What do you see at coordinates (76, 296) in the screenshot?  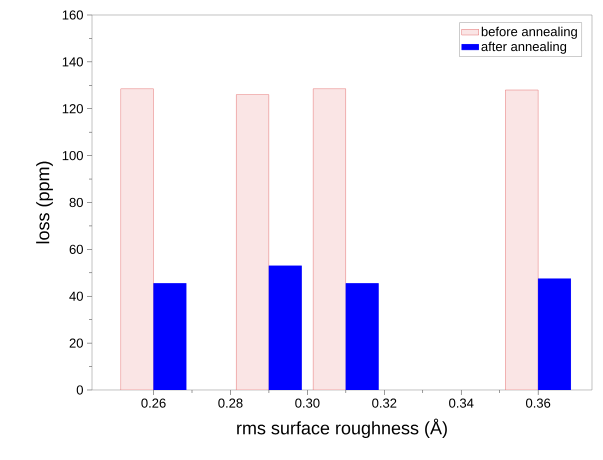 I see `y-tick-label: 40` at bounding box center [76, 296].